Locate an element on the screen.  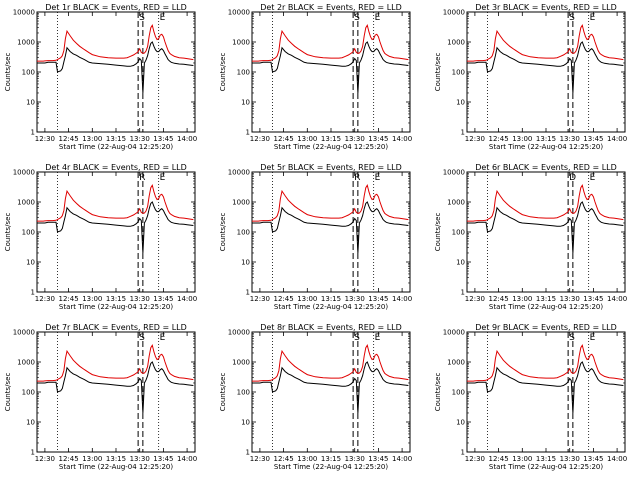
chart-title: Det 5r BLACK = Events, RED = LLD is located at coordinates (331, 167).